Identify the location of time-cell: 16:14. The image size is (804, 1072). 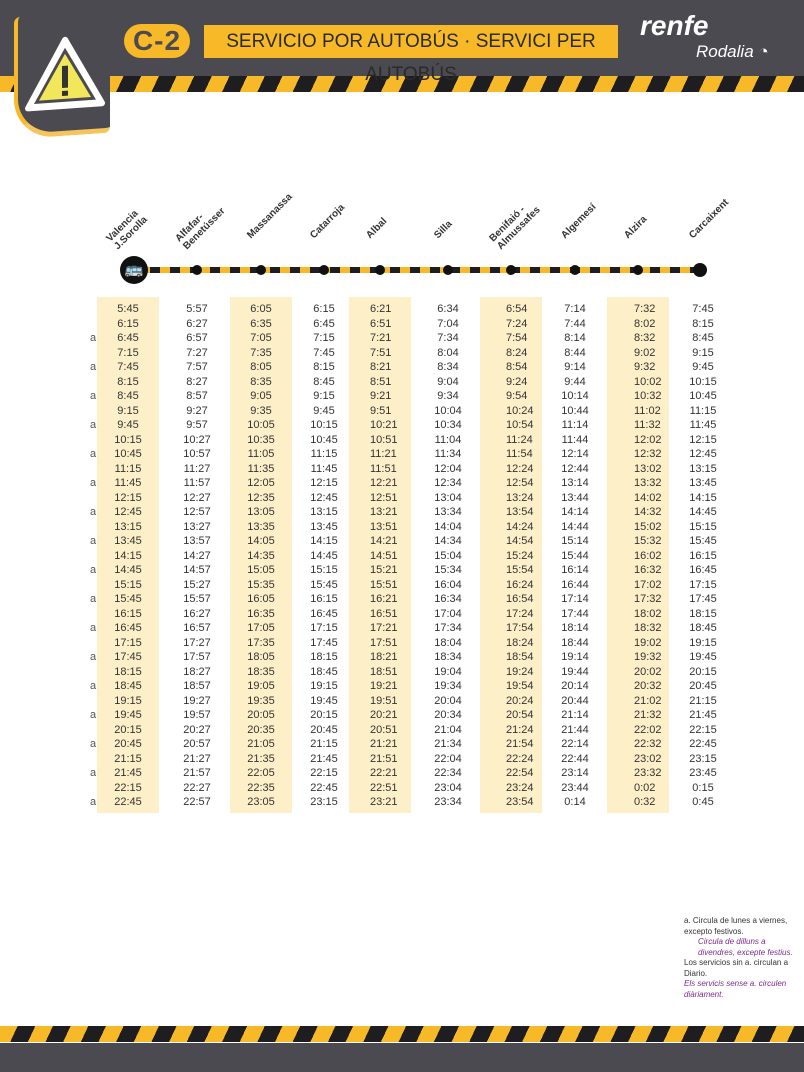
(575, 570).